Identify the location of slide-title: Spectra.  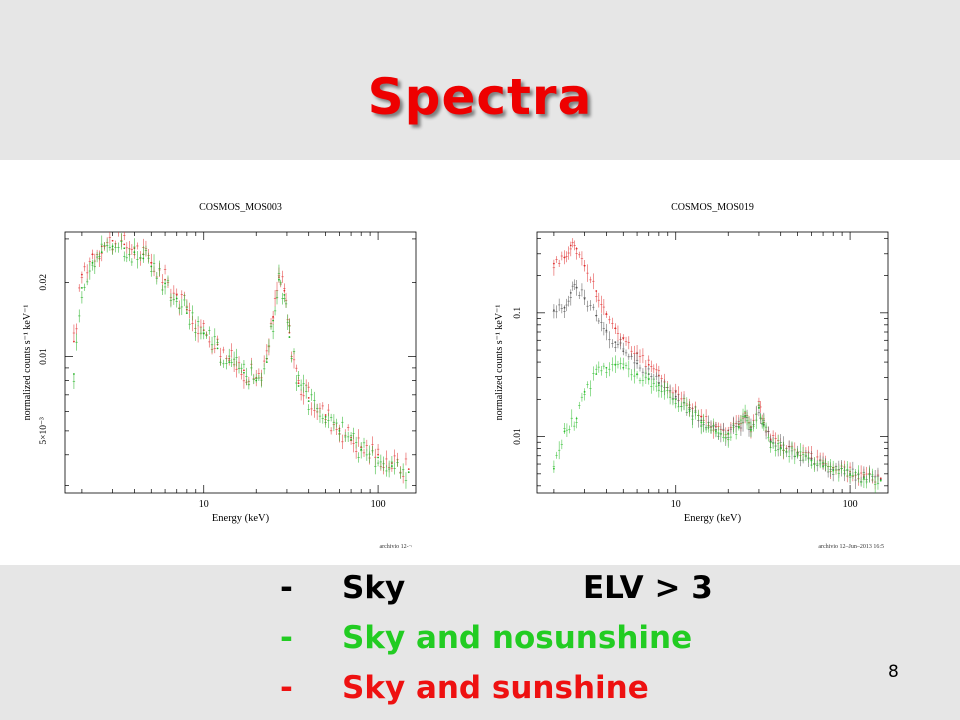
(480, 97).